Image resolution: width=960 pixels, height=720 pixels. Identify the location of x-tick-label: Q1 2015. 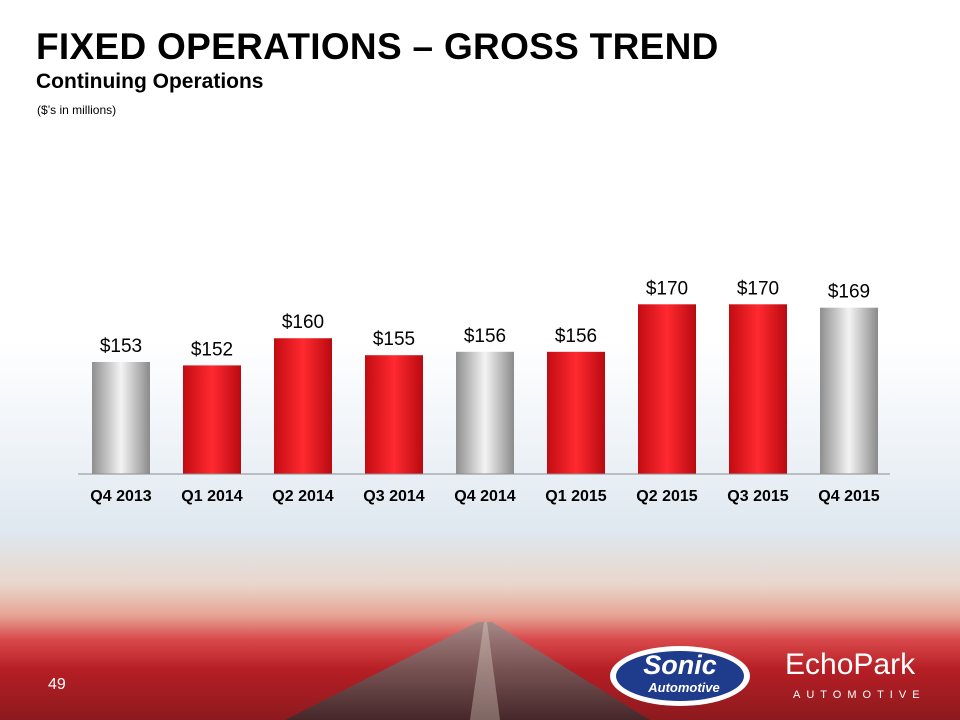
(575, 496).